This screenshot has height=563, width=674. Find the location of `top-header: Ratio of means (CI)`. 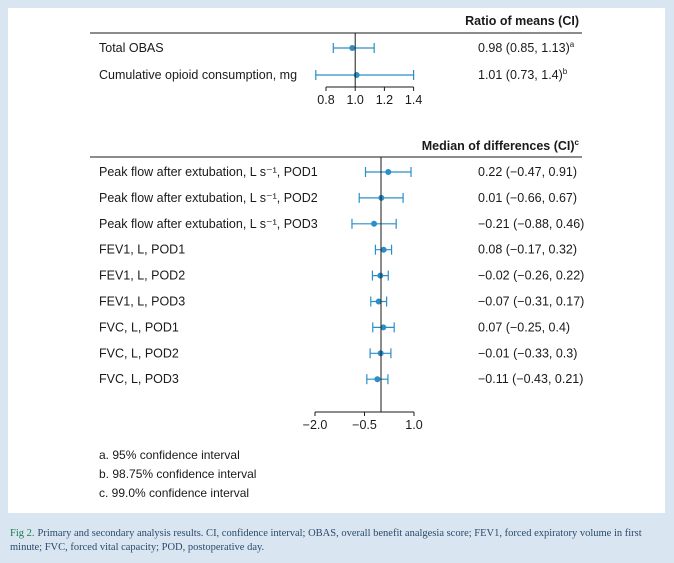

top-header: Ratio of means (CI) is located at coordinates (522, 21).